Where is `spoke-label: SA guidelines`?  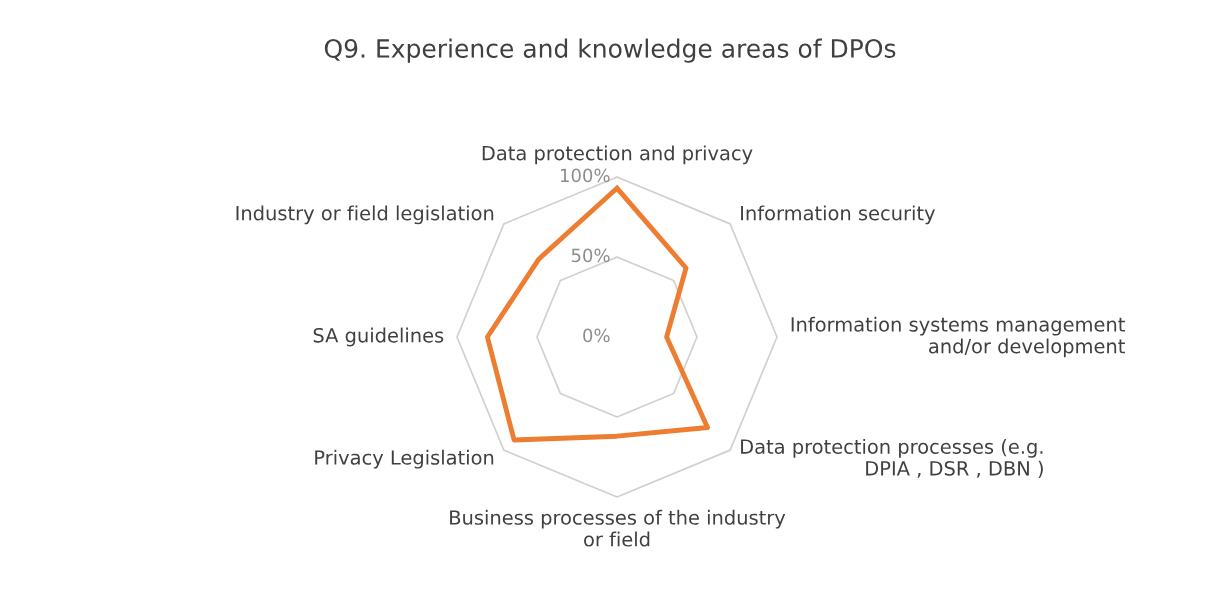
spoke-label: SA guidelines is located at coordinates (378, 337).